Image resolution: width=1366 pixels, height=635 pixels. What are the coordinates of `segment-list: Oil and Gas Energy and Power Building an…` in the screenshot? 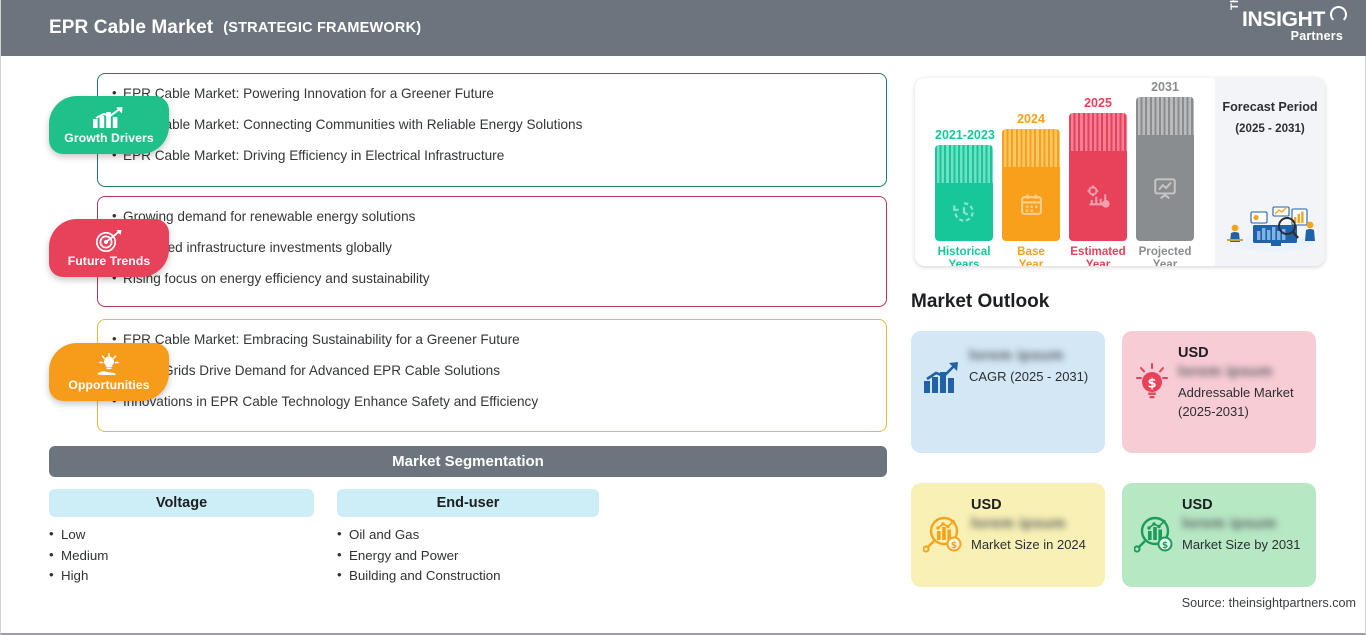 It's located at (468, 555).